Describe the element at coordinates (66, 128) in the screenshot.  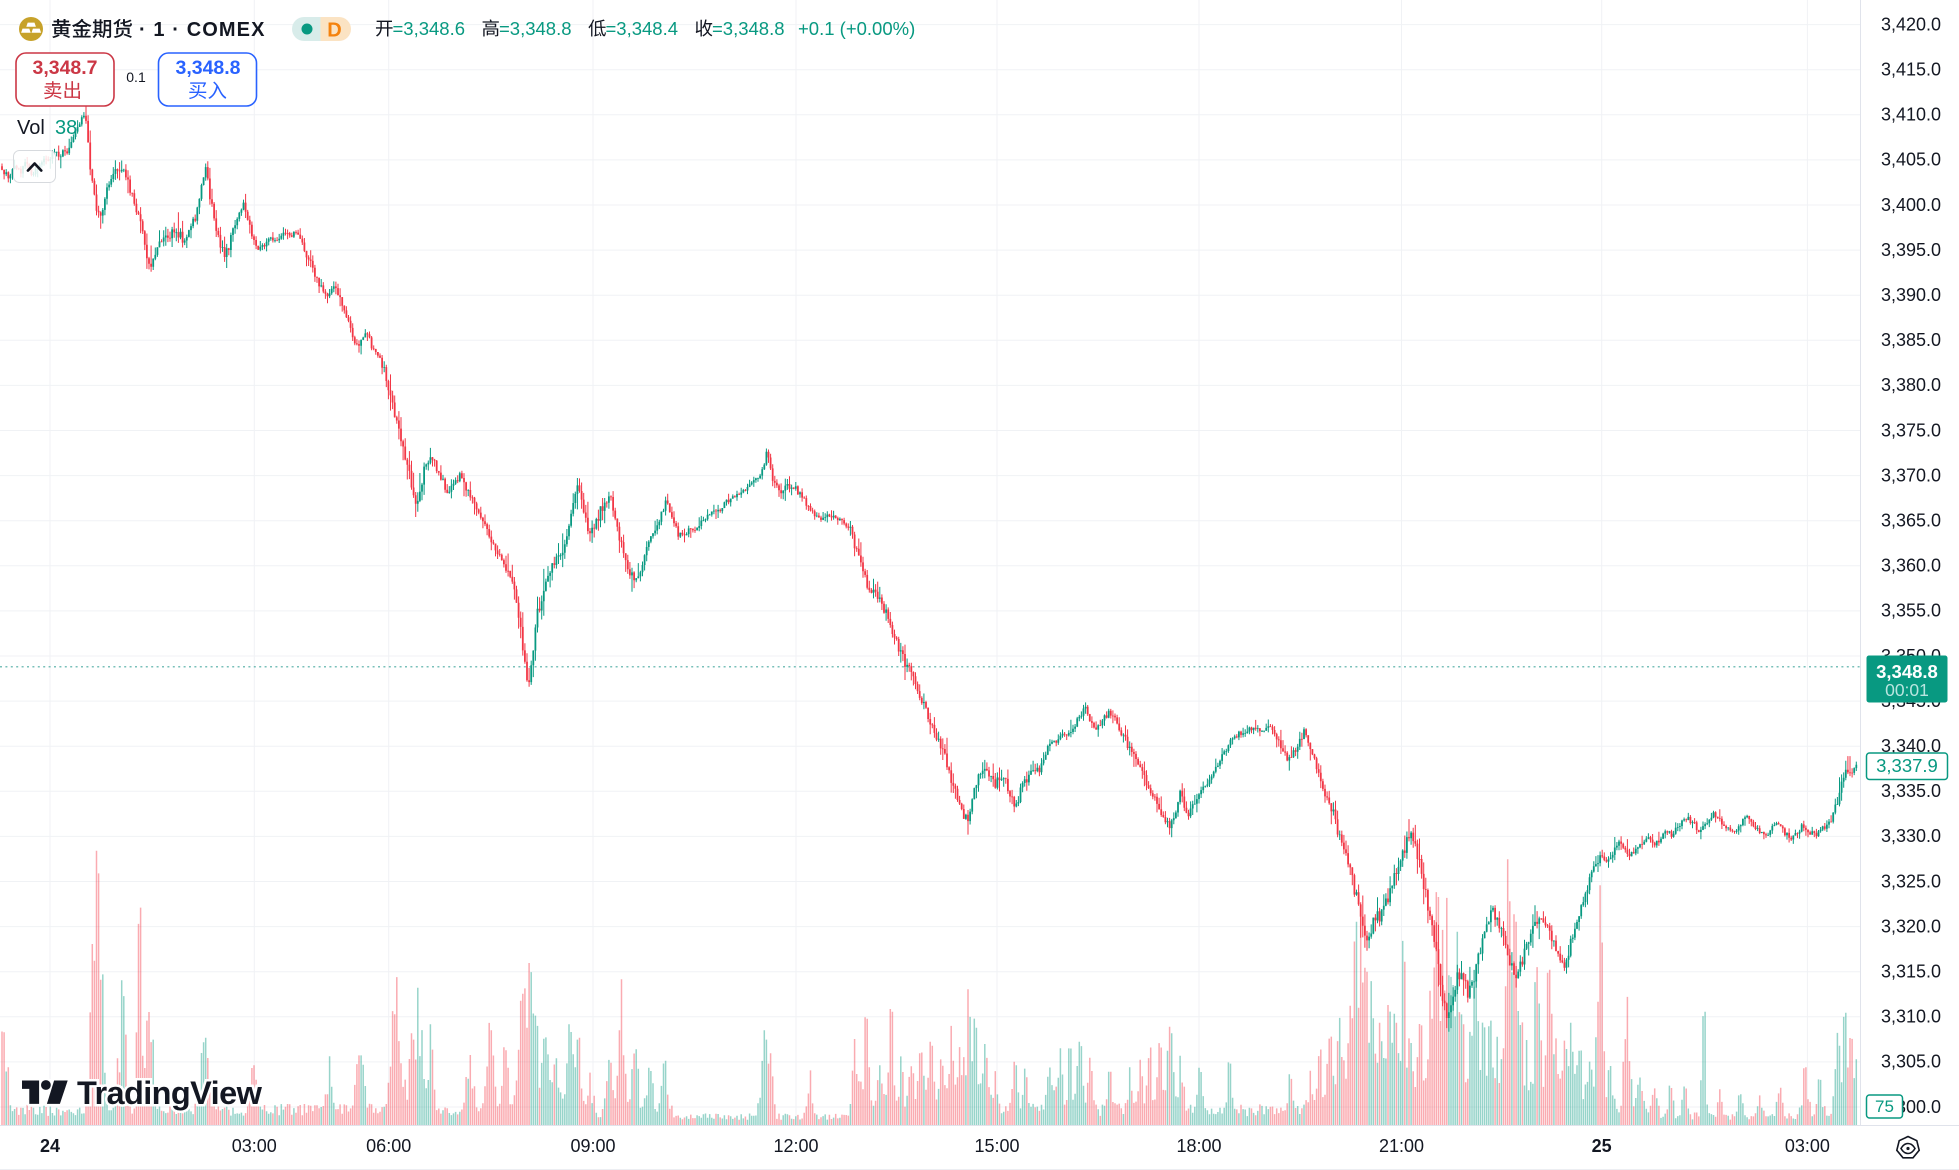
I see `svg-text: 38` at that location.